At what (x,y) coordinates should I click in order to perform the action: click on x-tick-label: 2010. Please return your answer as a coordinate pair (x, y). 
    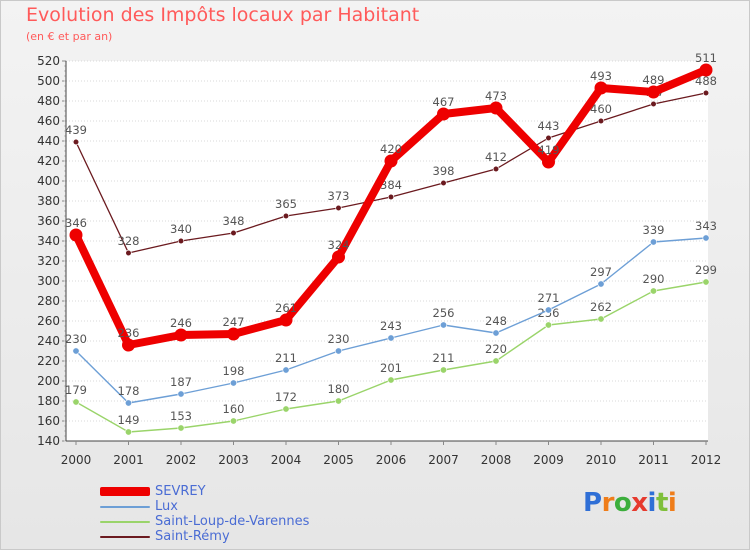
    Looking at the image, I should click on (601, 460).